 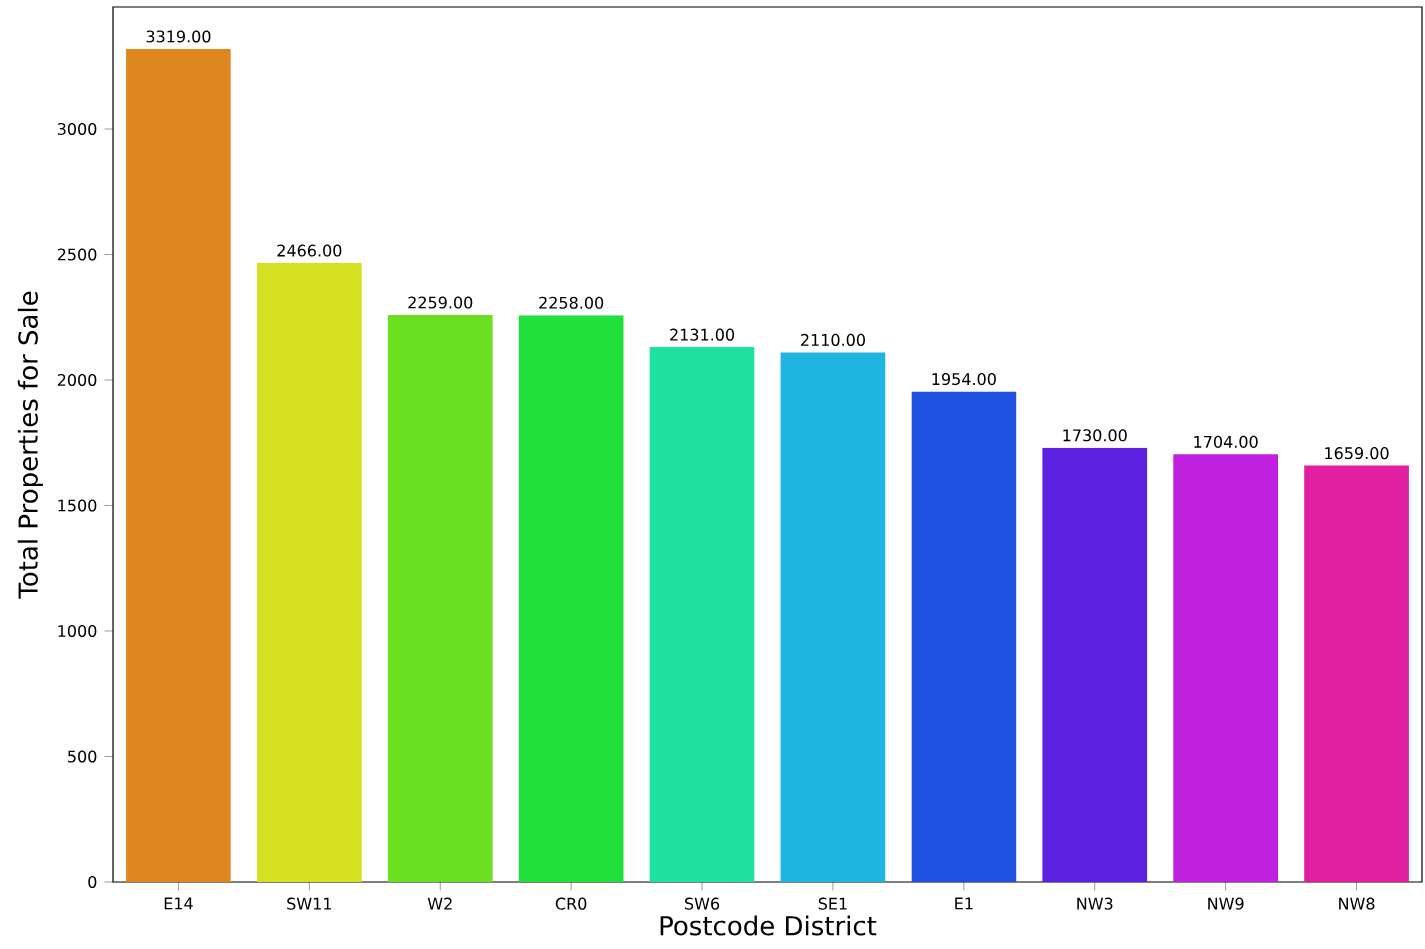 I want to click on x-tick-label: E14, so click(x=178, y=903).